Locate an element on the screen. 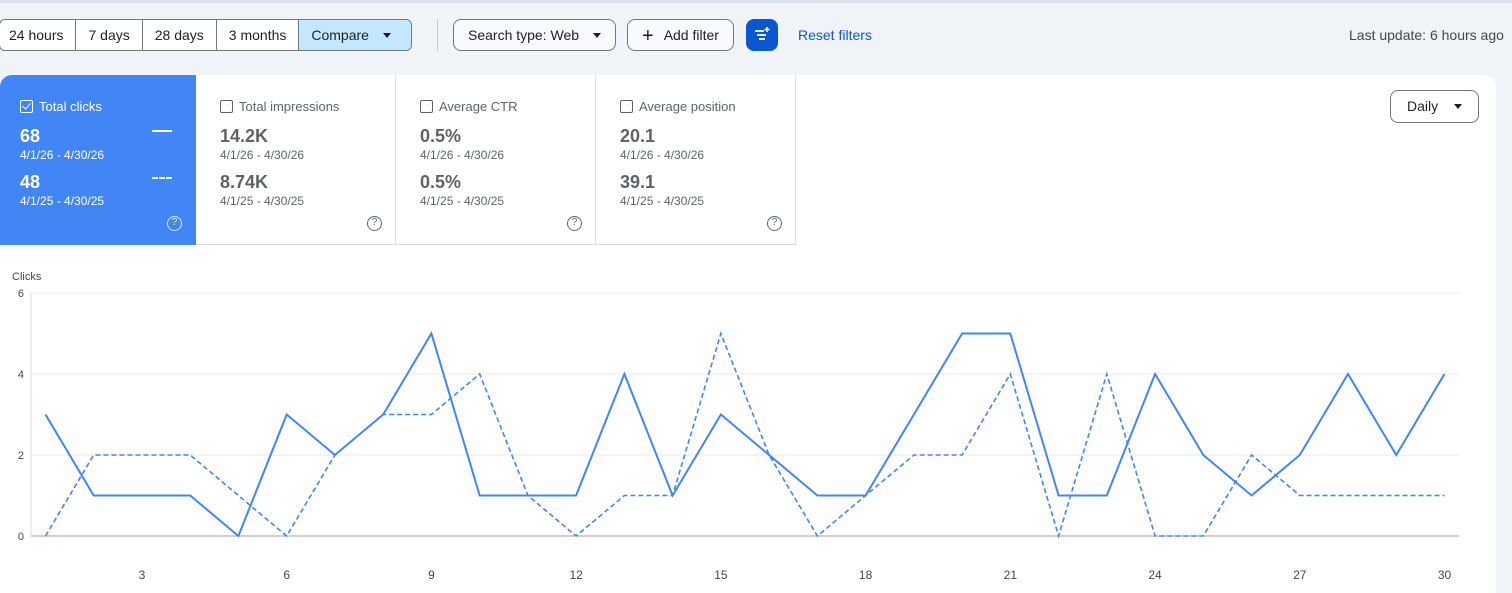  dashed-line-legend-icon is located at coordinates (162, 178).